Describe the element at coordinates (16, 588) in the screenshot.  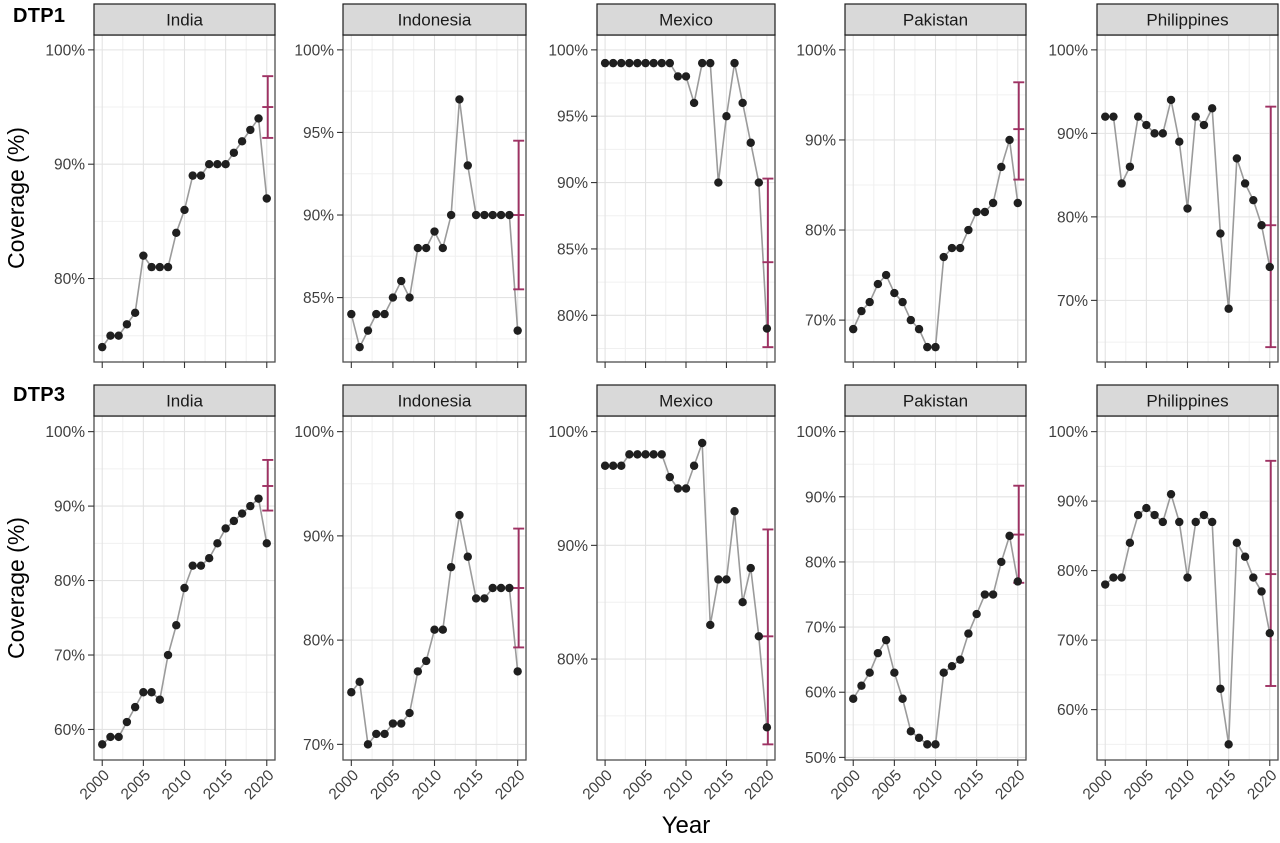
I see `y-axis-title-row2: Coverage (%)` at that location.